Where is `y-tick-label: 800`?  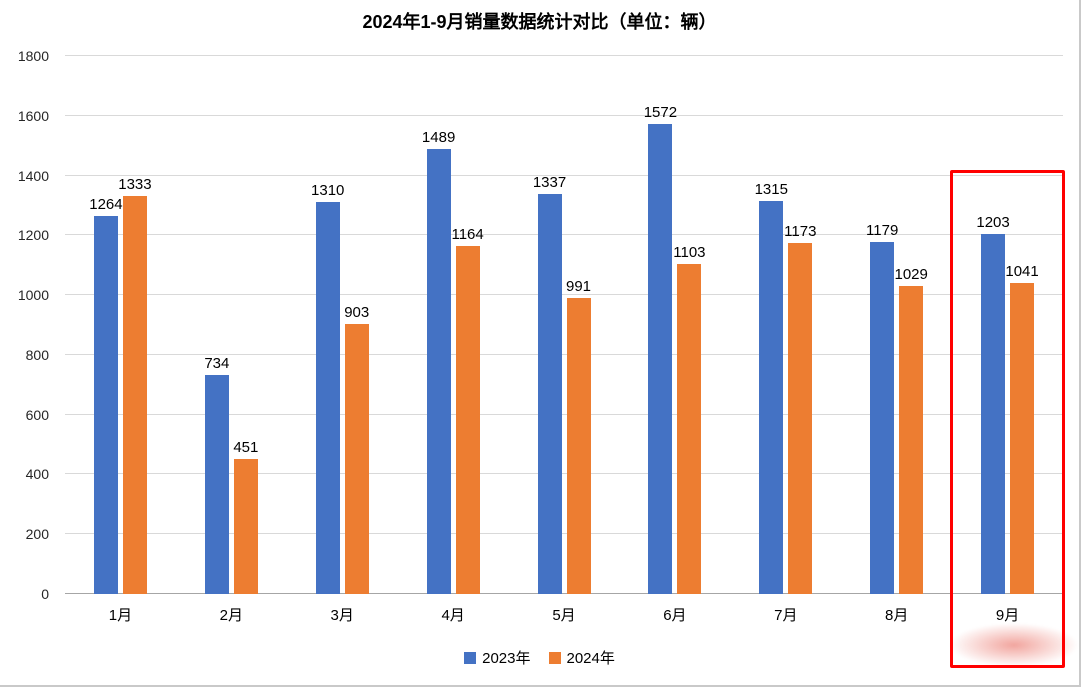
y-tick-label: 800 is located at coordinates (37, 354).